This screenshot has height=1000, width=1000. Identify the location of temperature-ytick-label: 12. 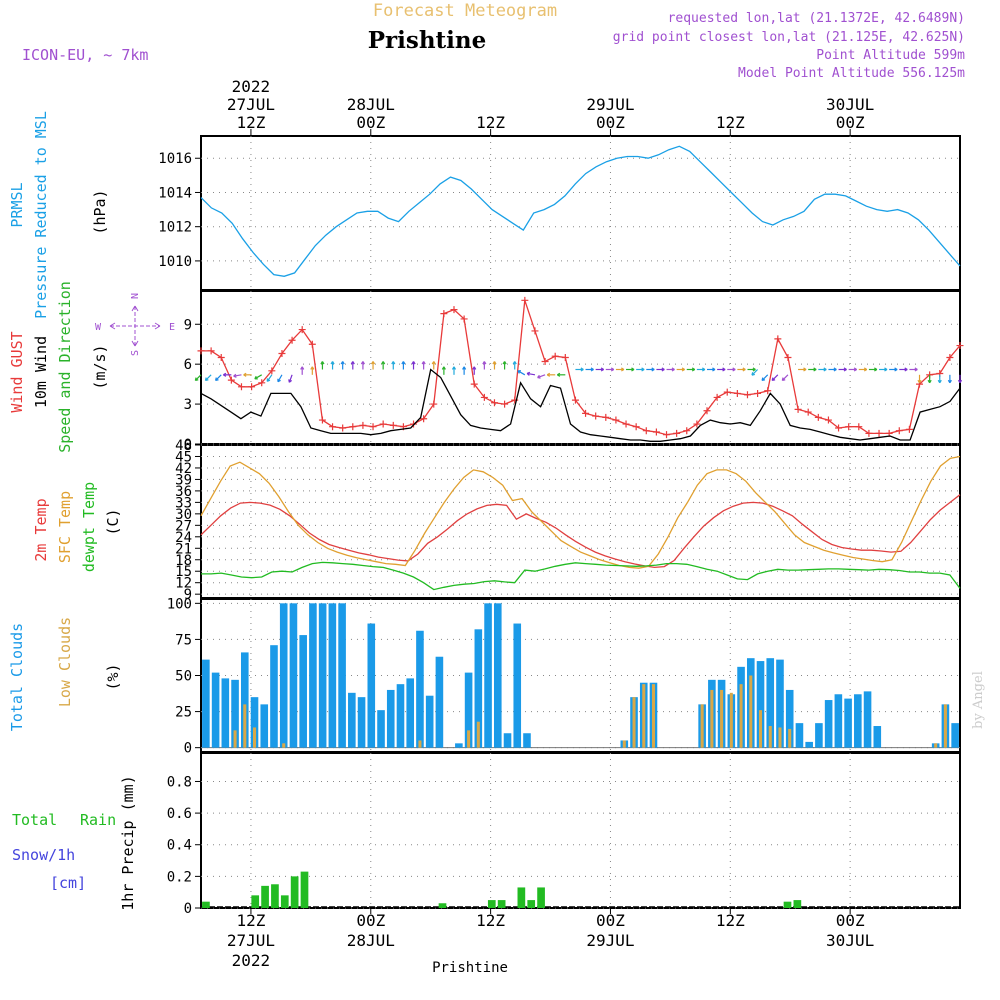
(183, 584).